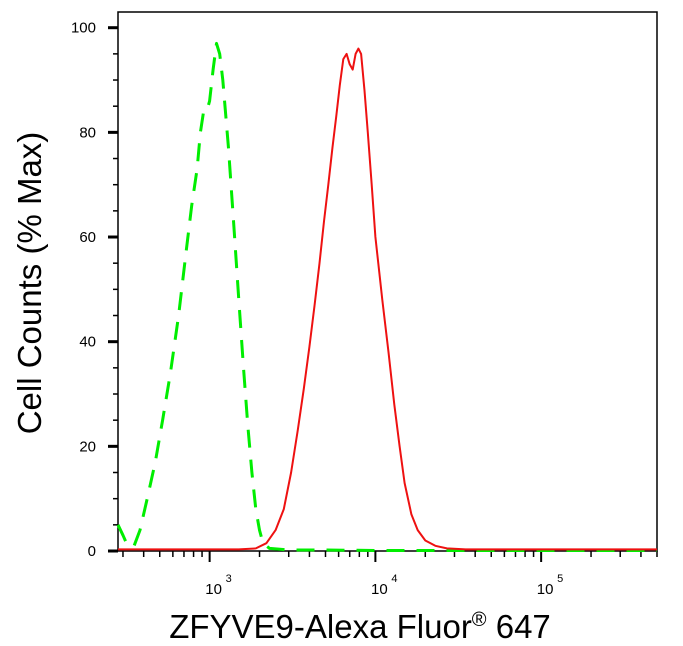 This screenshot has height=646, width=683. Describe the element at coordinates (83, 28) in the screenshot. I see `y-tick-label: 100` at that location.